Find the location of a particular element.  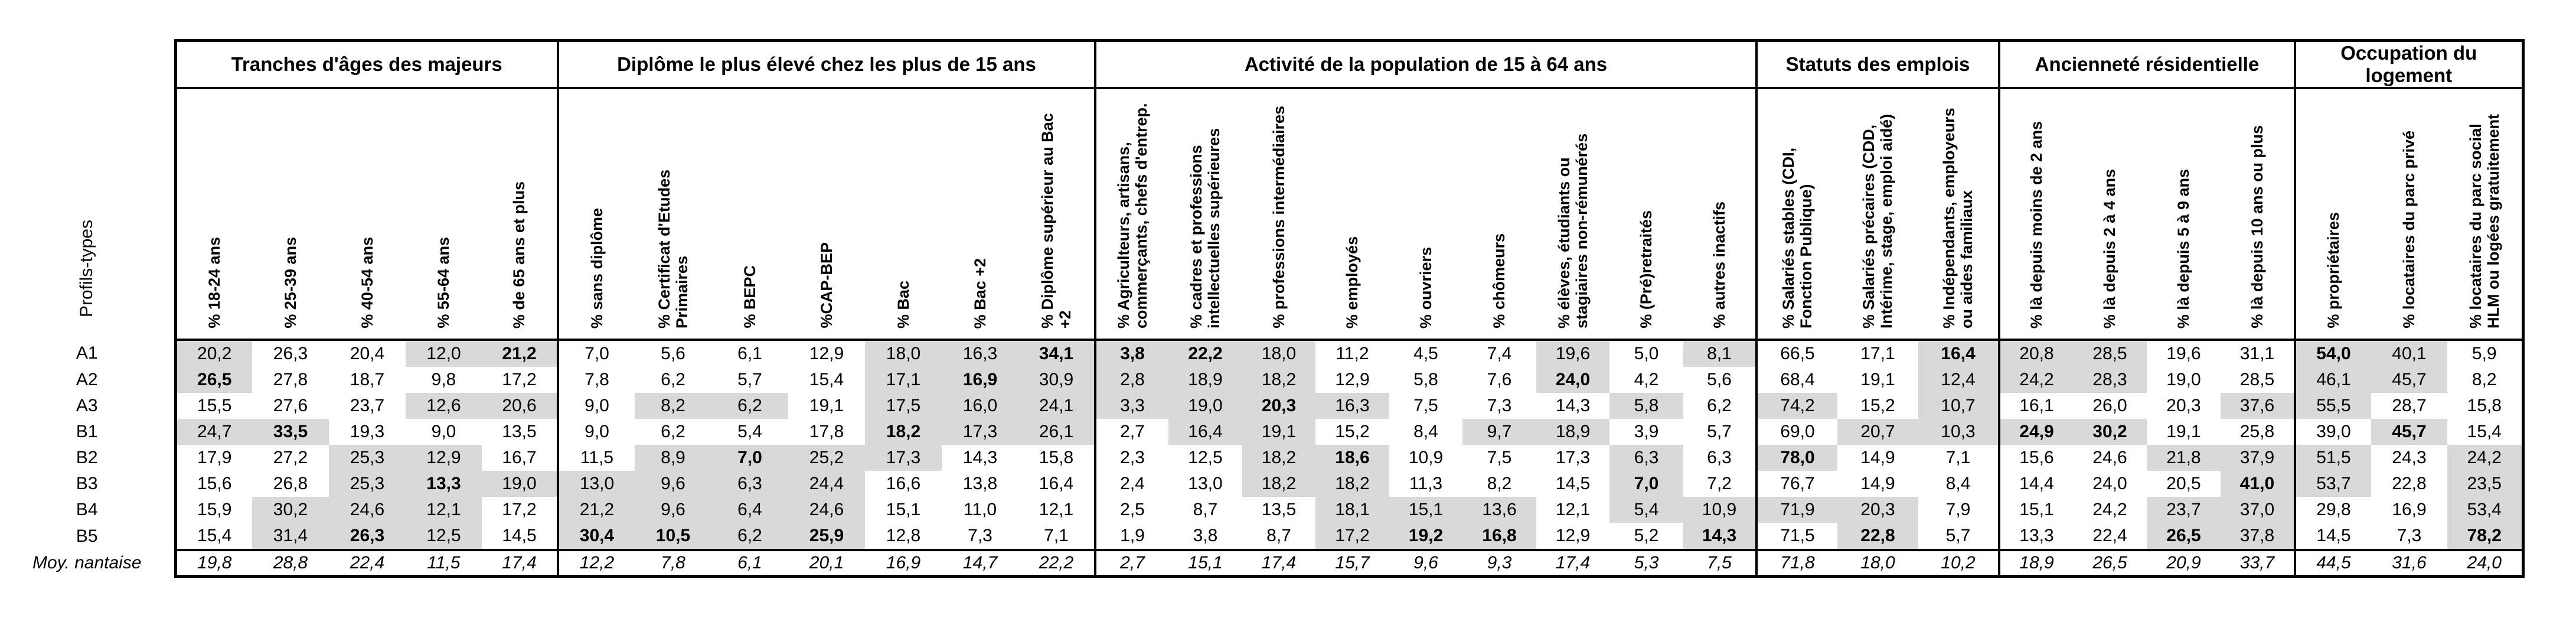

data-cell: 39,0 is located at coordinates (2332, 432).